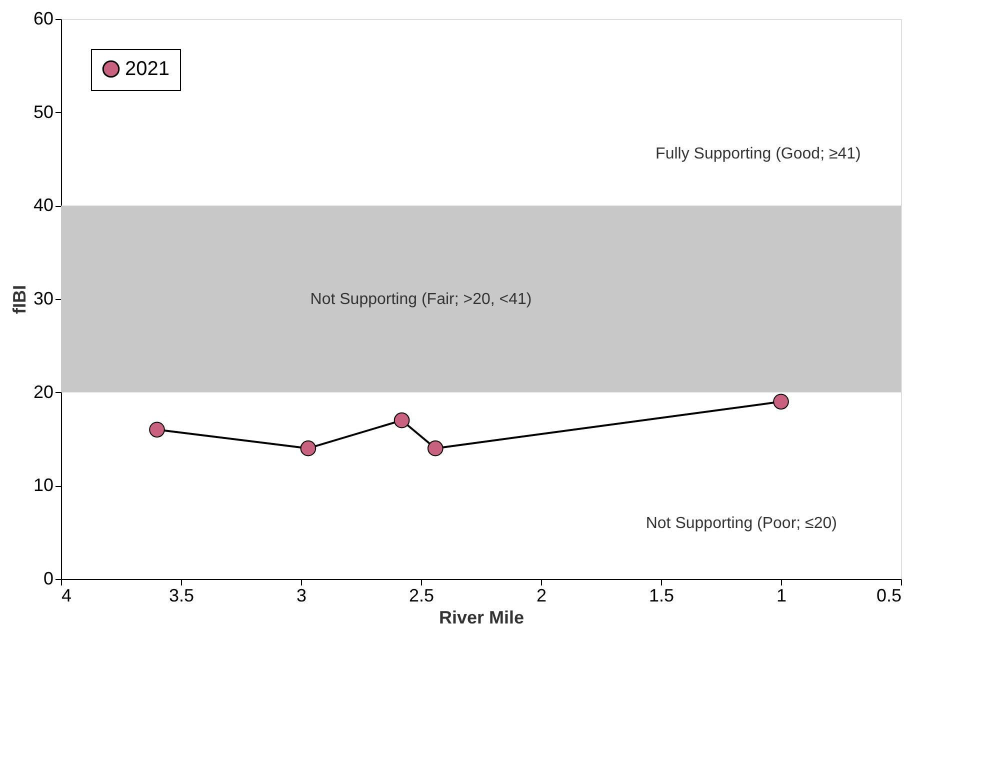  Describe the element at coordinates (48, 578) in the screenshot. I see `y-tick-label: 0` at that location.